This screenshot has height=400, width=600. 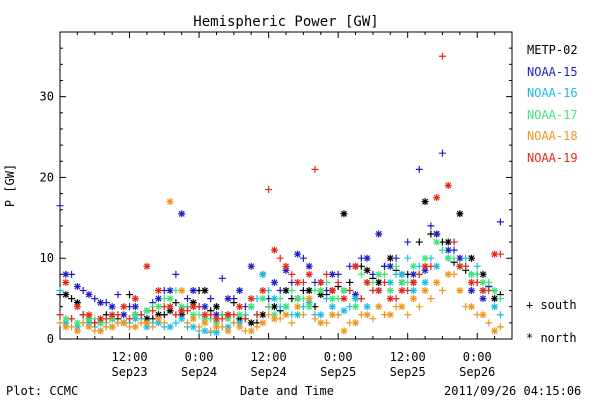 I want to click on legend-item-noaa-16: NOAA-16, so click(x=552, y=93).